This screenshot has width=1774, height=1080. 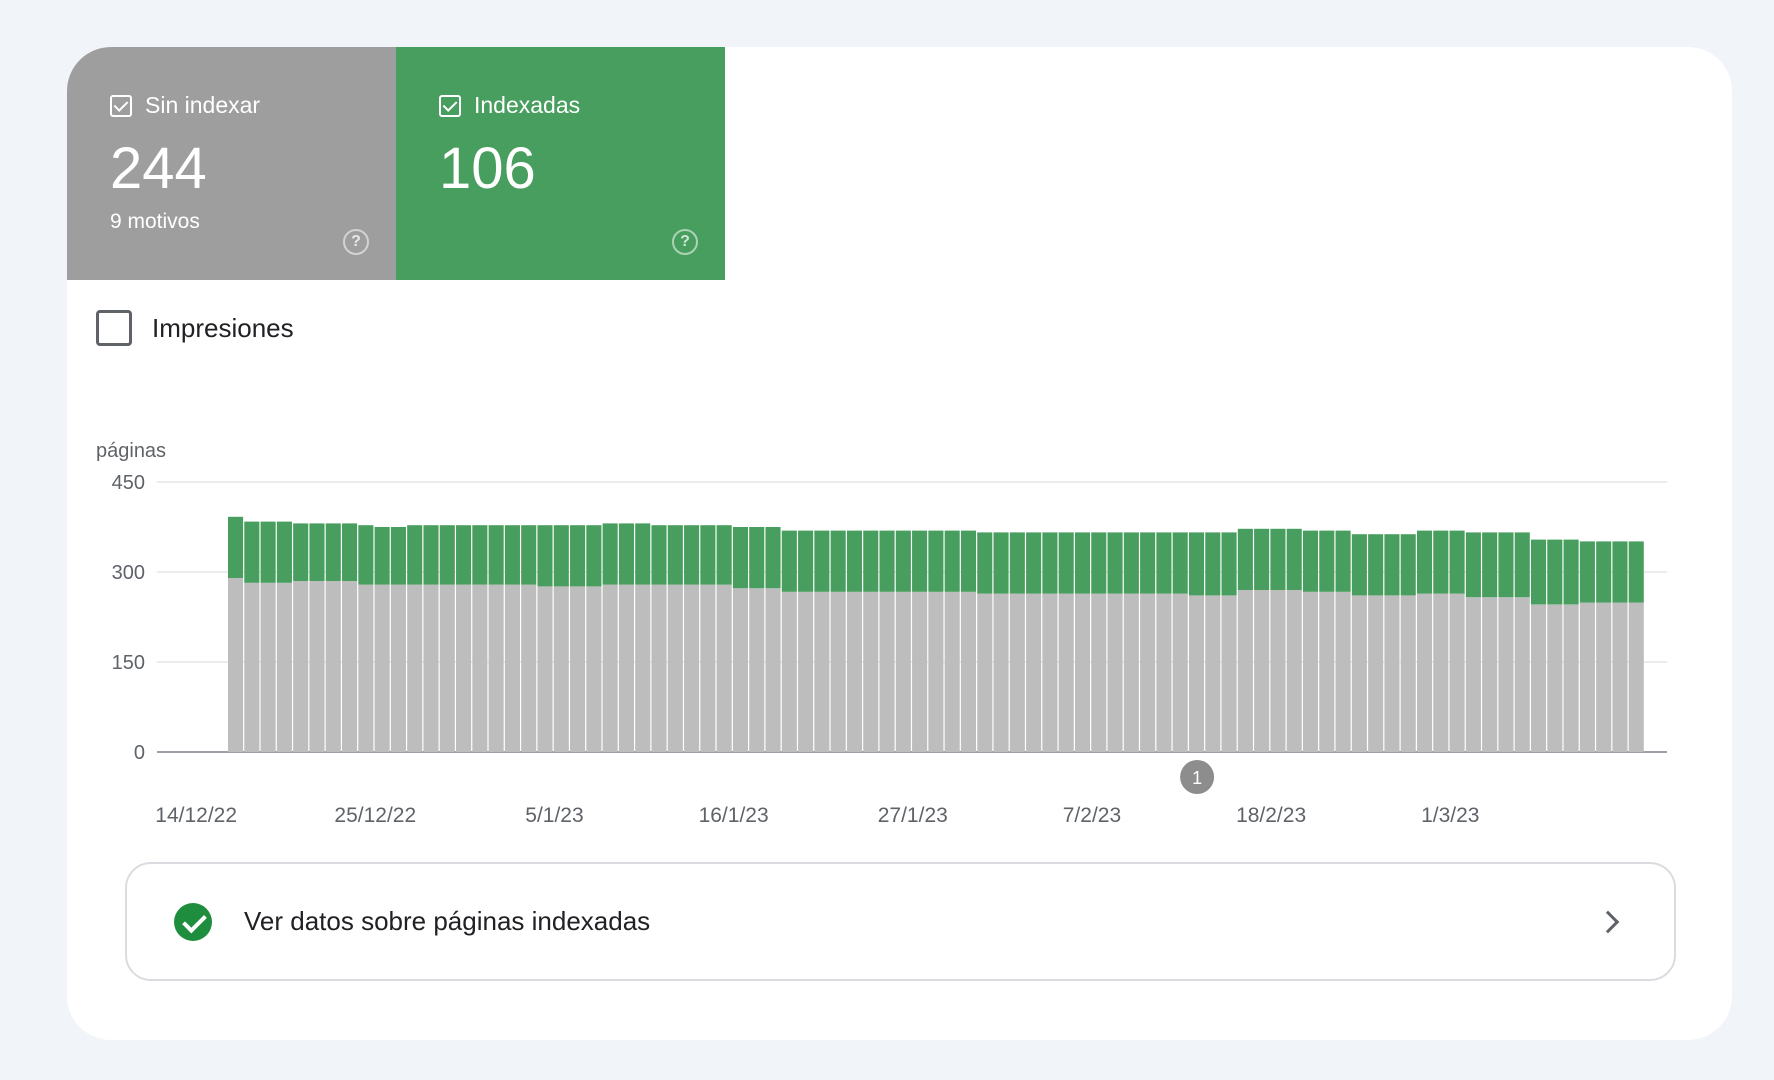 I want to click on impressions-toggle: Impresiones, so click(x=195, y=328).